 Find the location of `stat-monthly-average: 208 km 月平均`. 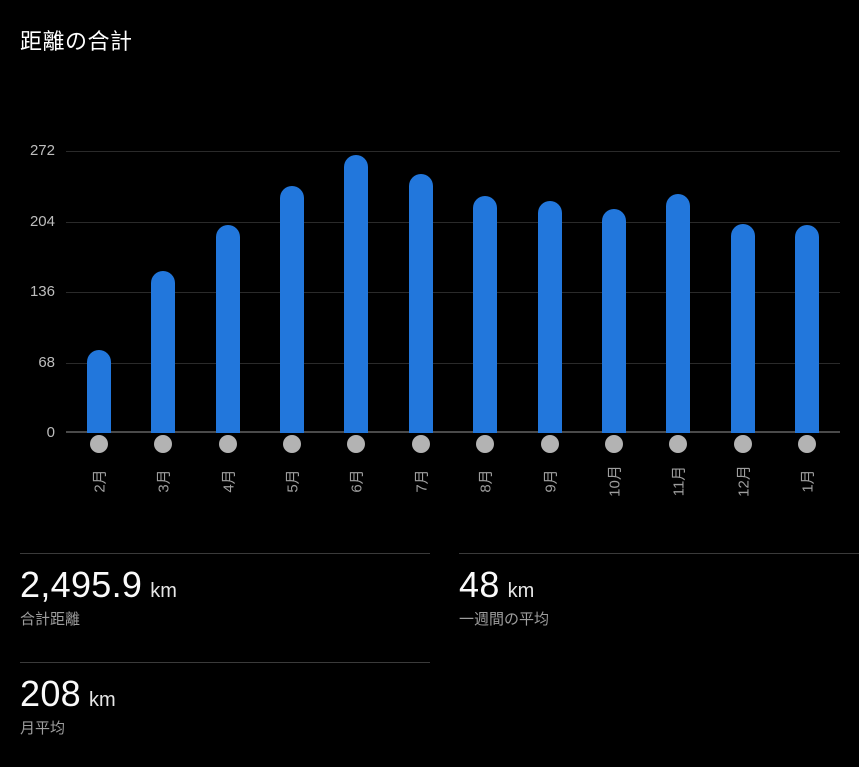

stat-monthly-average: 208 km 月平均 is located at coordinates (225, 700).